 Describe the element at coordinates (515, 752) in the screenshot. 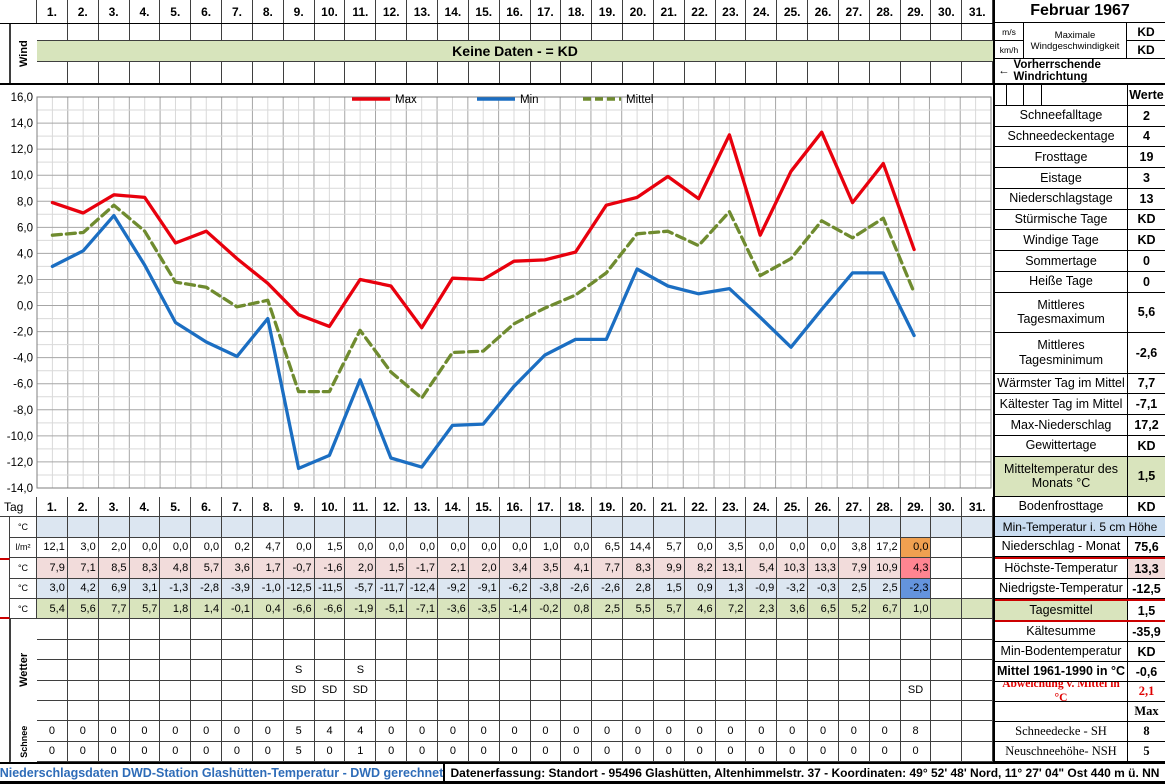

I see `schnee-cell-day-16: 0` at that location.